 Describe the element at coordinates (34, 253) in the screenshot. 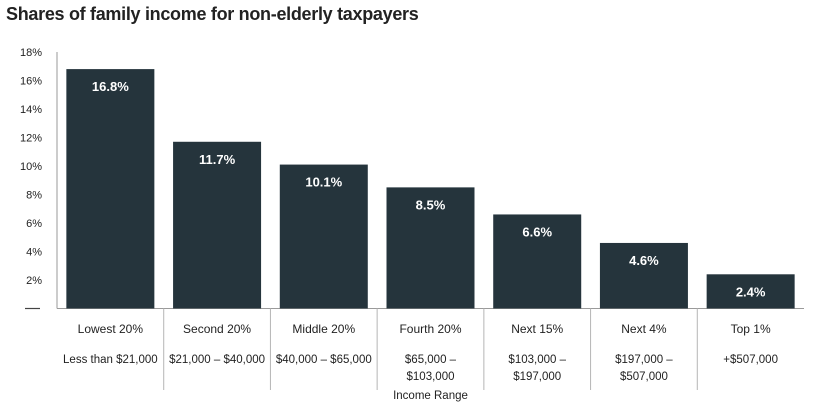

I see `y-tick-label: 4%` at that location.